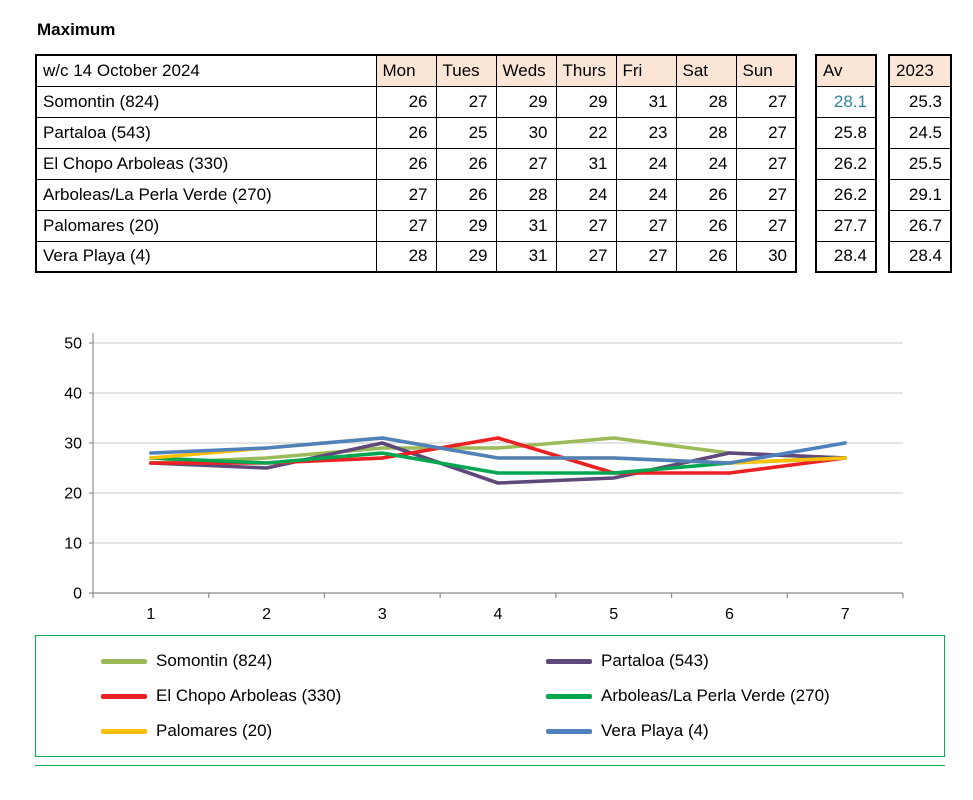 Image resolution: width=973 pixels, height=800 pixels. Describe the element at coordinates (766, 70) in the screenshot. I see `day-header-sun: Sun` at that location.